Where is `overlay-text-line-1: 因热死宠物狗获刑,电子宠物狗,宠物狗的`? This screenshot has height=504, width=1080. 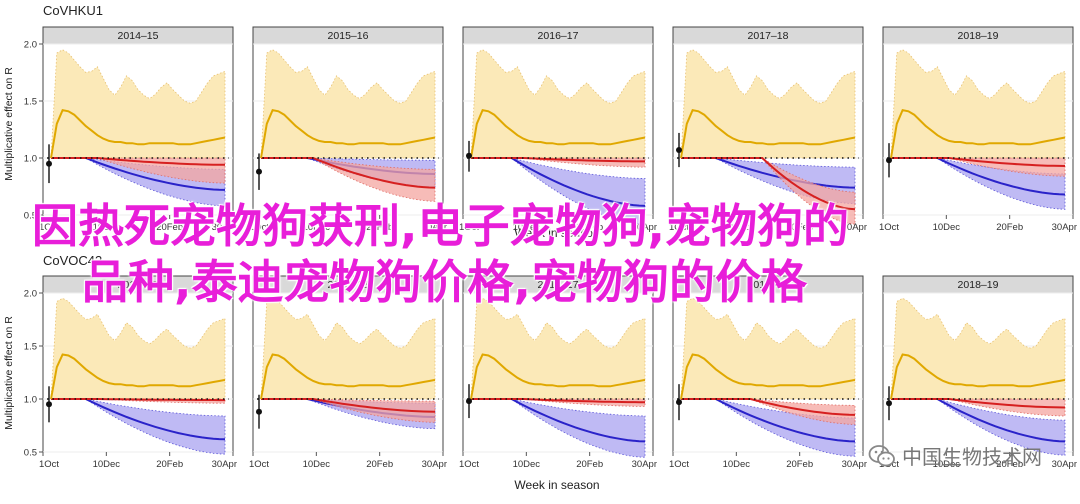 overlay-text-line-1: 因热死宠物狗获刑,电子宠物狗,宠物狗的 is located at coordinates (440, 226).